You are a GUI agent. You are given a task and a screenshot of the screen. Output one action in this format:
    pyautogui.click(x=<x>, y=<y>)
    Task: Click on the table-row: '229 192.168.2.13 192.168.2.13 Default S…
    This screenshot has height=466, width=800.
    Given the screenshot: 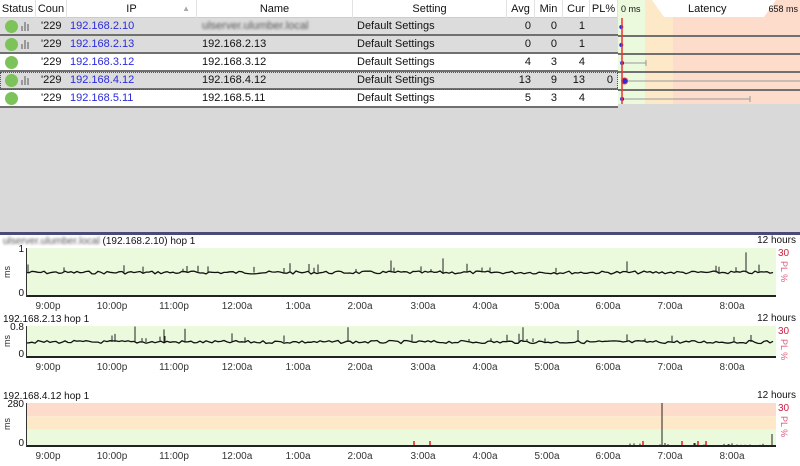 What is the action you would take?
    pyautogui.click(x=309, y=45)
    